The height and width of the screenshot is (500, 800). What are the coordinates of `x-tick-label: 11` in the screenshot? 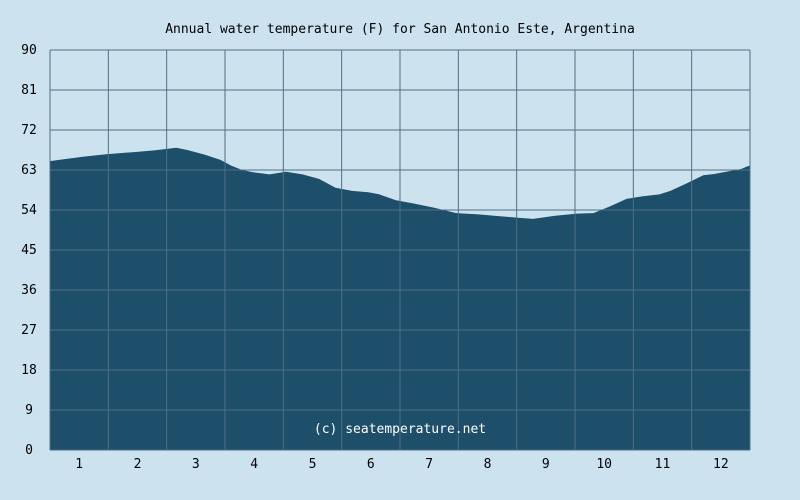 It's located at (663, 464).